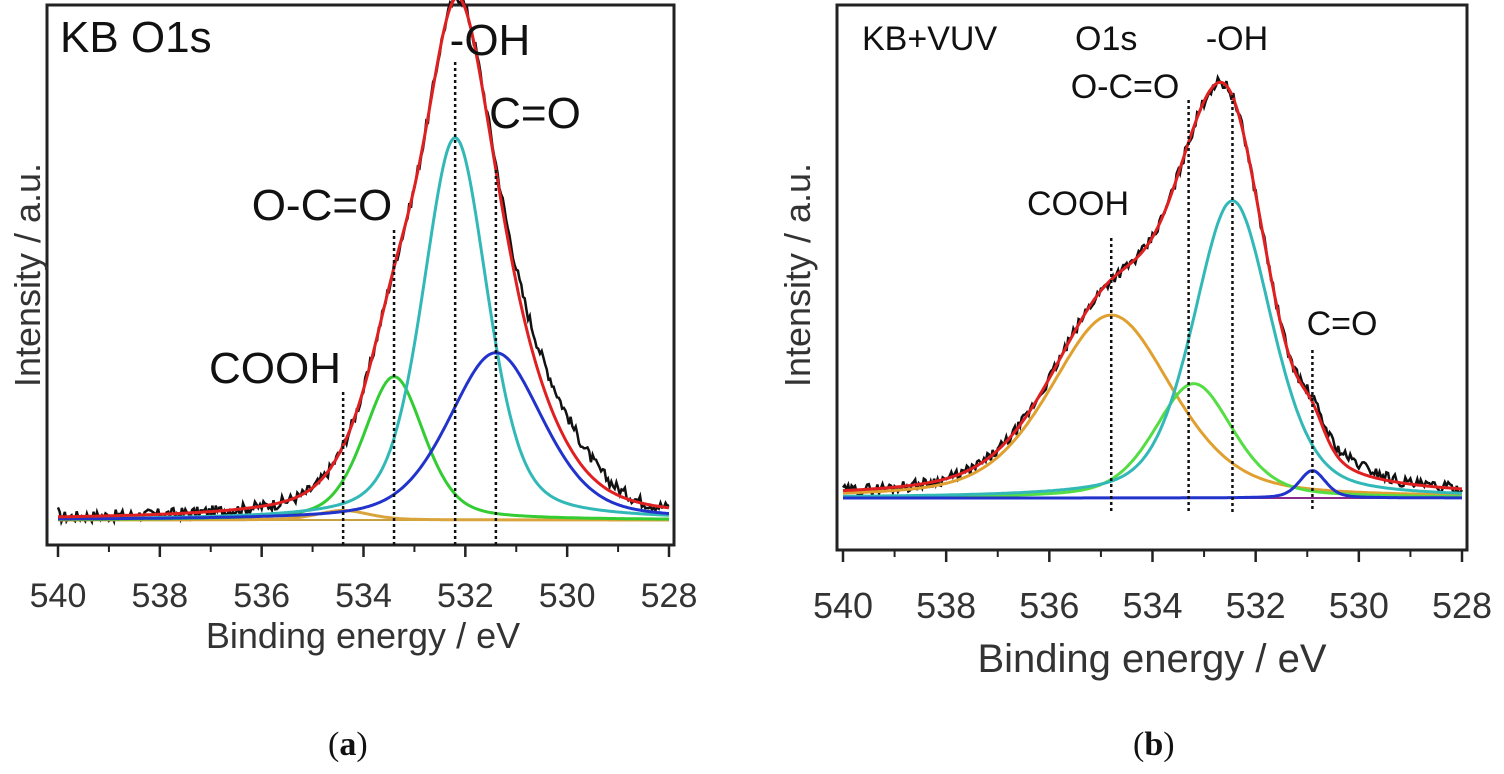  Describe the element at coordinates (669, 596) in the screenshot. I see `x-tick-label-a-528: 528` at that location.